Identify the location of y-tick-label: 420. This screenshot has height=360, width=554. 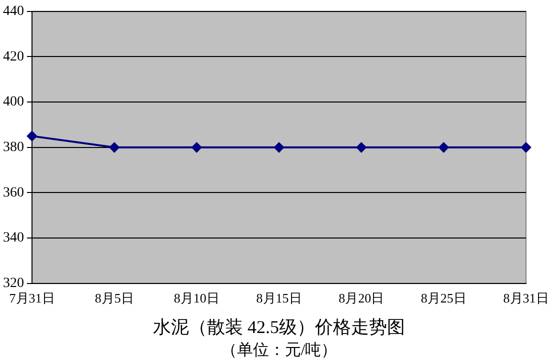
(13, 56).